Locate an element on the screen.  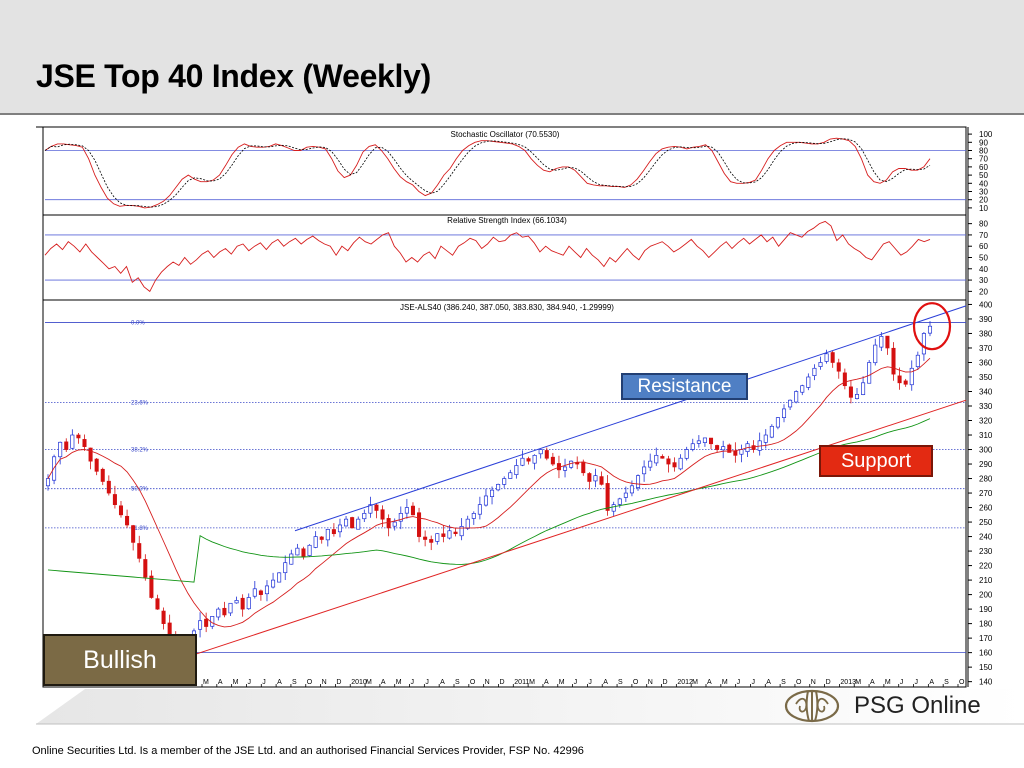
header-divider is located at coordinates (512, 114).